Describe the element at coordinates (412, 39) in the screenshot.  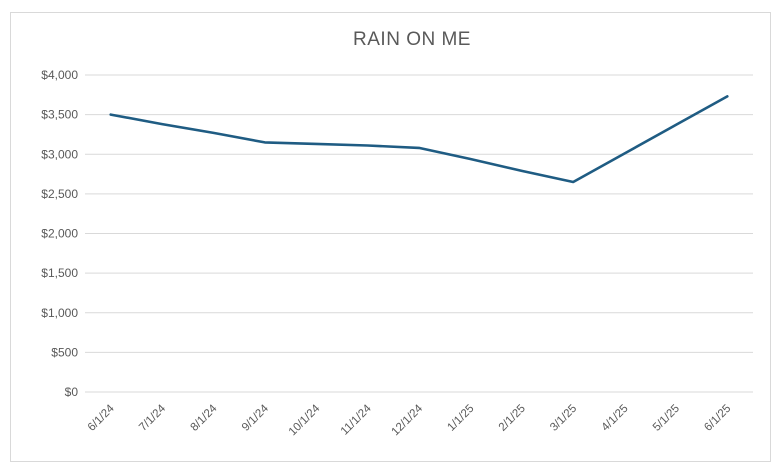
I see `chart-title: RAIN ON ME` at that location.